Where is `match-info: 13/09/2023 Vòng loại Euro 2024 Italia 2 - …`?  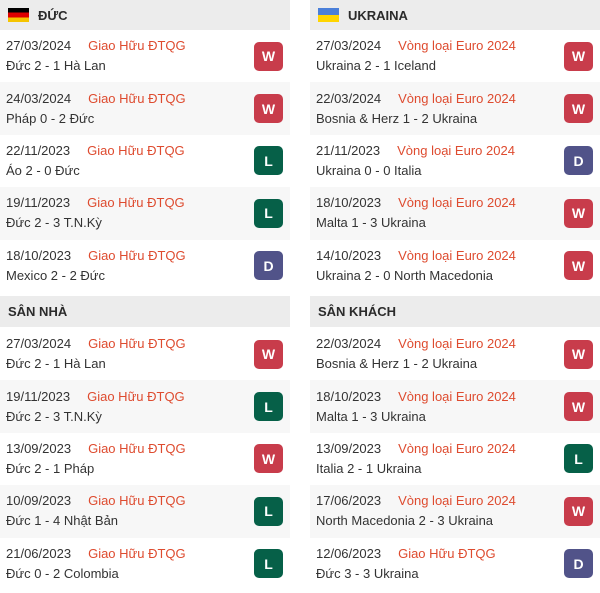 match-info: 13/09/2023 Vòng loại Euro 2024 Italia 2 - … is located at coordinates (416, 459).